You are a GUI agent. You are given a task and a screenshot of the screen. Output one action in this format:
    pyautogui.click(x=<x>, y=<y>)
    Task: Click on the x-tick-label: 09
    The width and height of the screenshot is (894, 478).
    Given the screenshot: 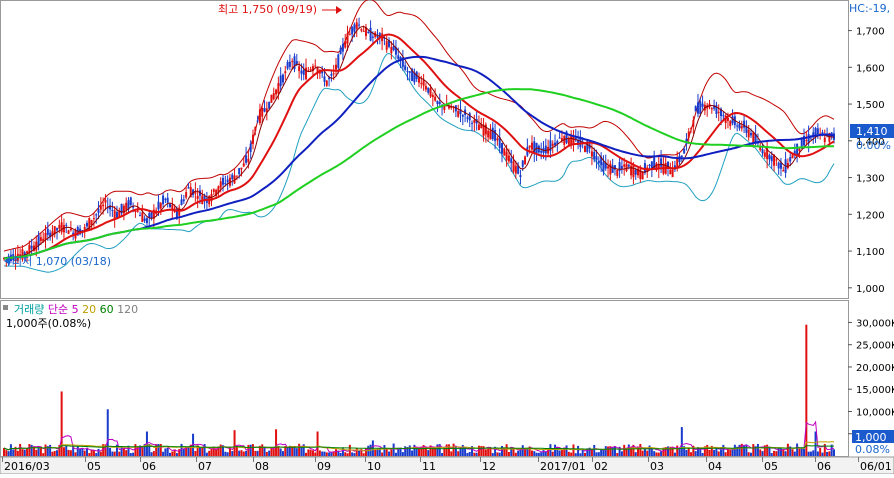 What is the action you would take?
    pyautogui.click(x=324, y=466)
    